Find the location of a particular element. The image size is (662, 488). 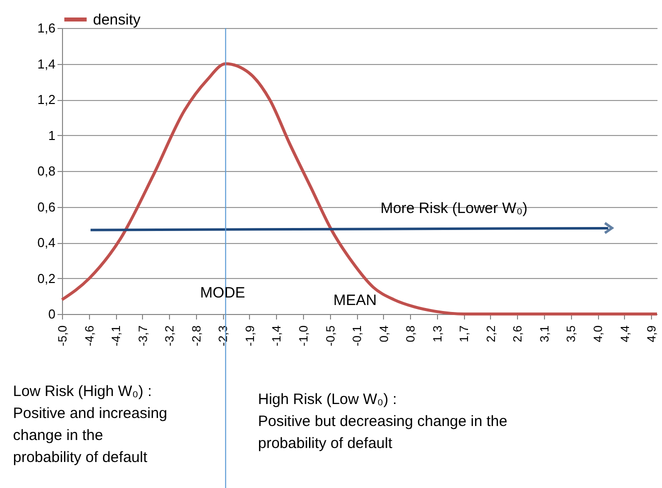

annotation: More Risk (Lower W₀) is located at coordinates (454, 208).